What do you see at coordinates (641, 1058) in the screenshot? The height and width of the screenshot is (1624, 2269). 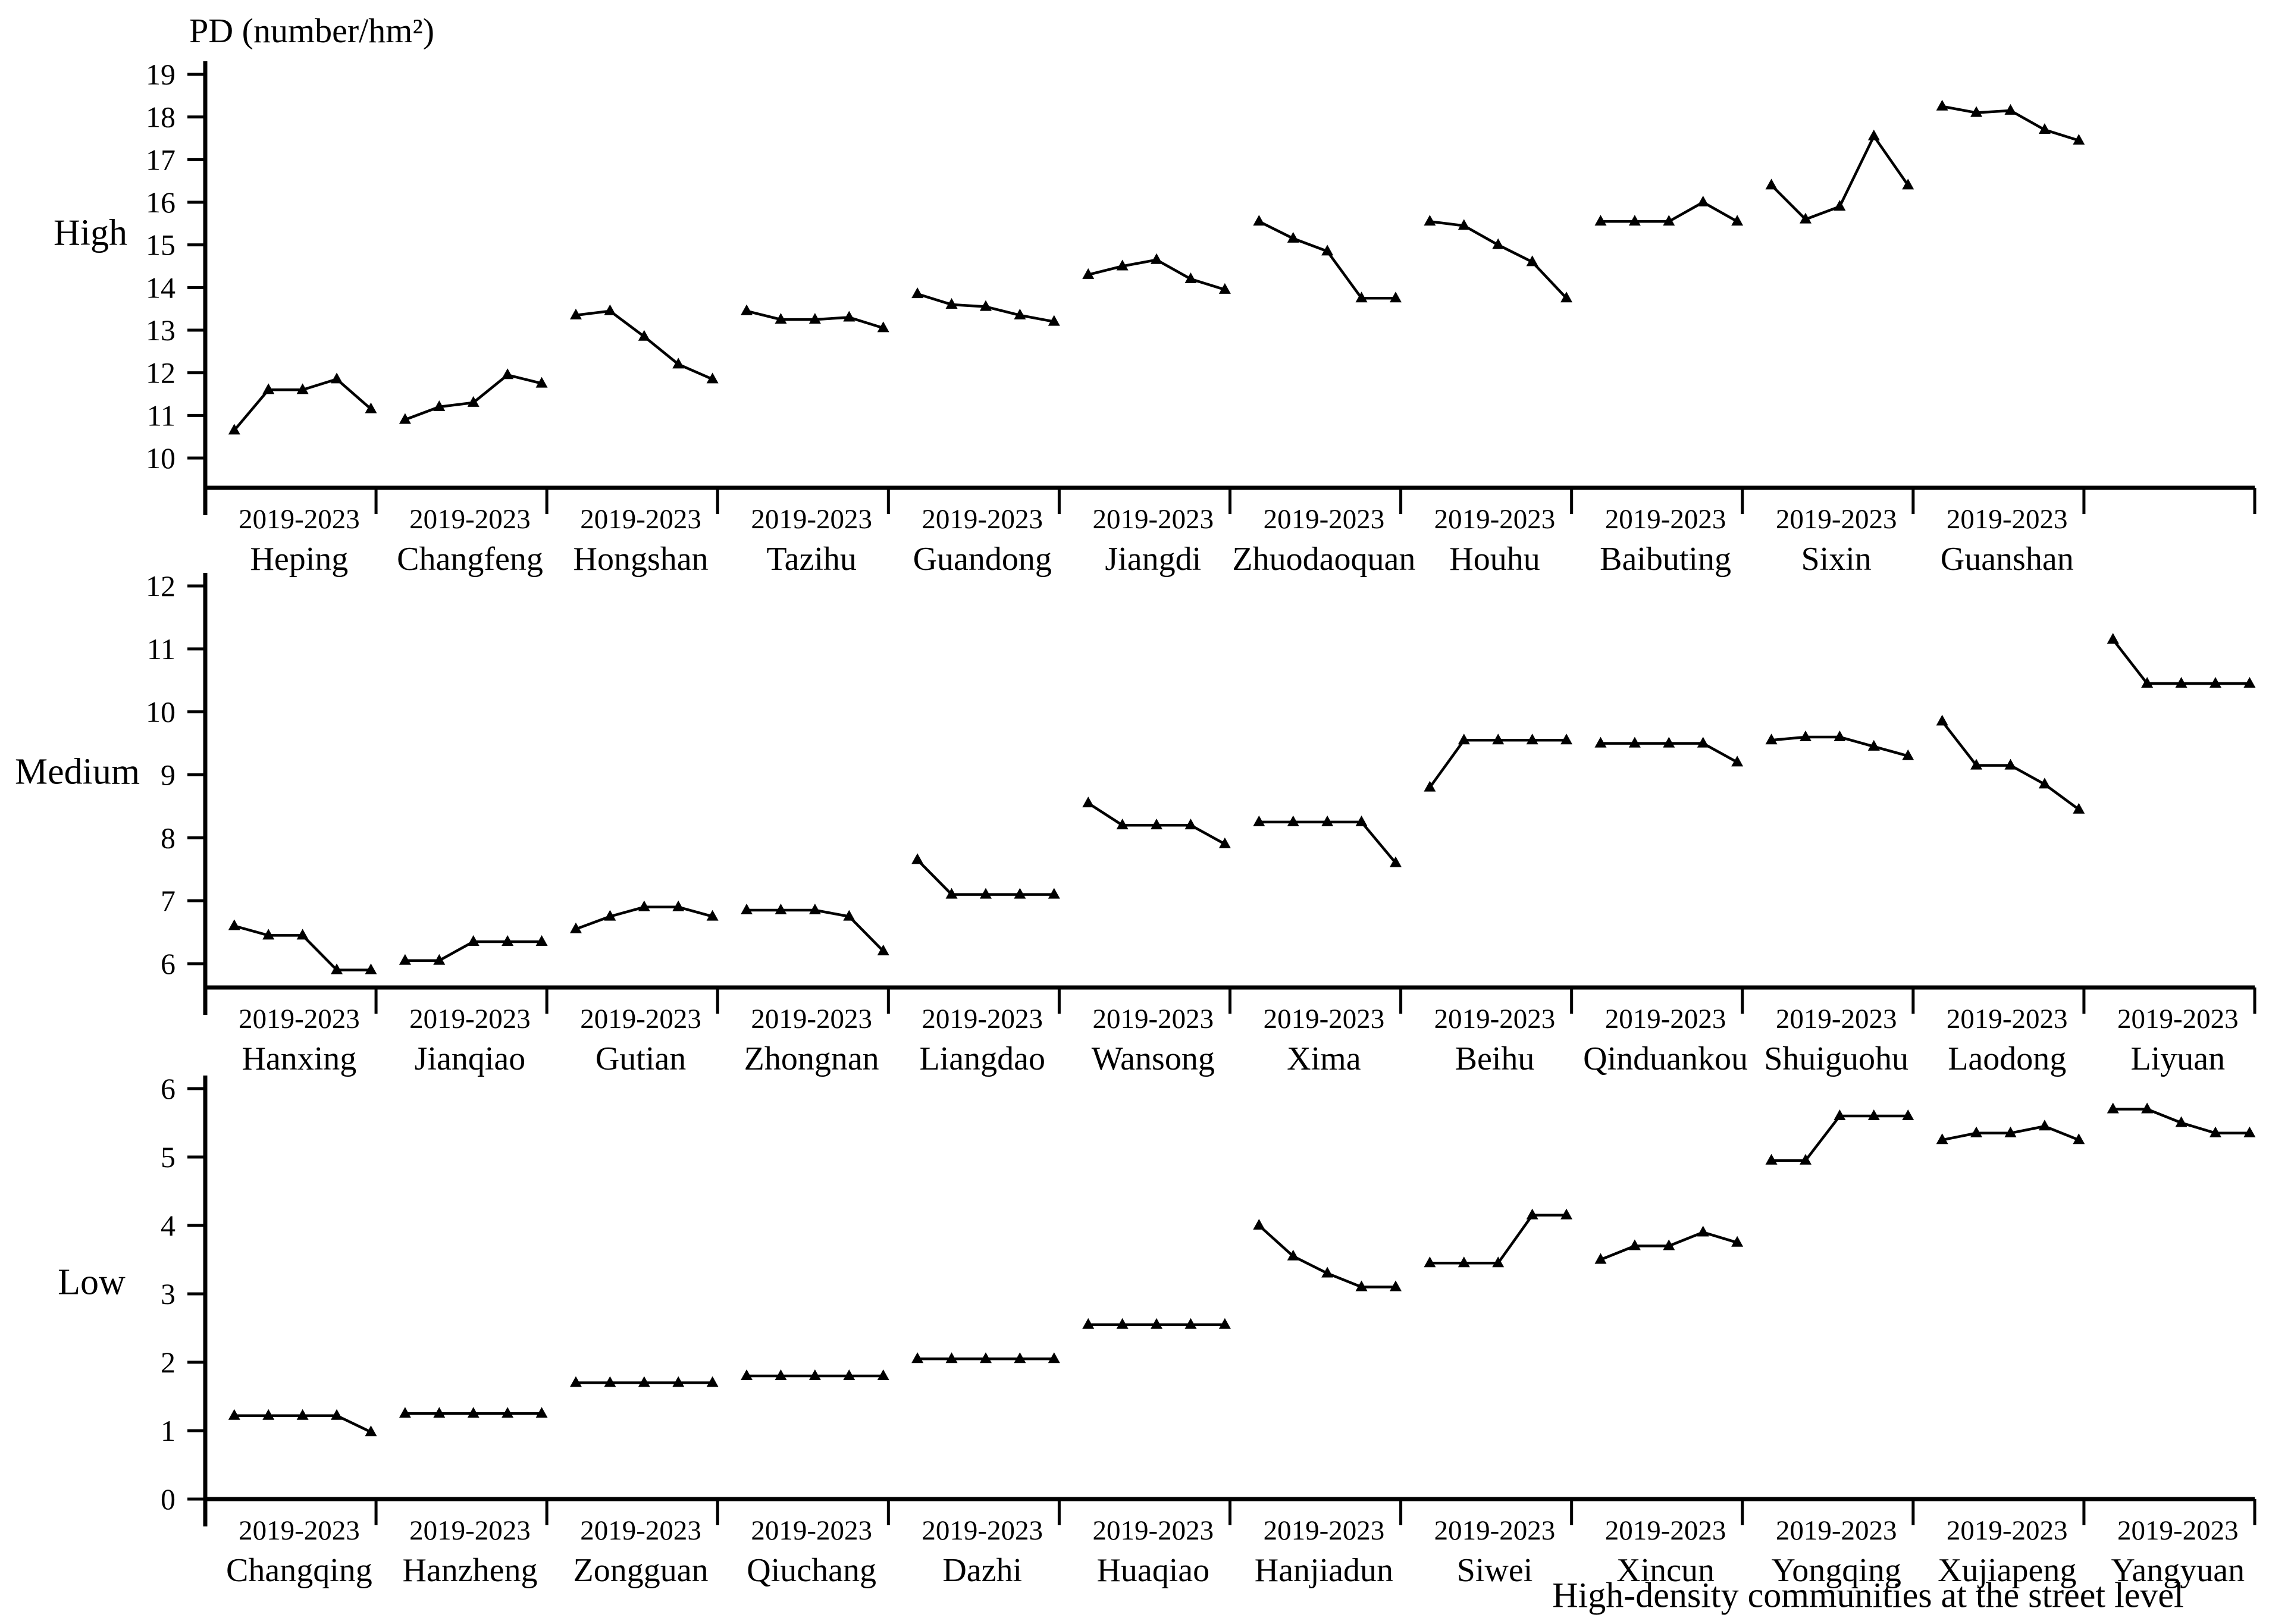 I see `community-name-label: Gutian` at bounding box center [641, 1058].